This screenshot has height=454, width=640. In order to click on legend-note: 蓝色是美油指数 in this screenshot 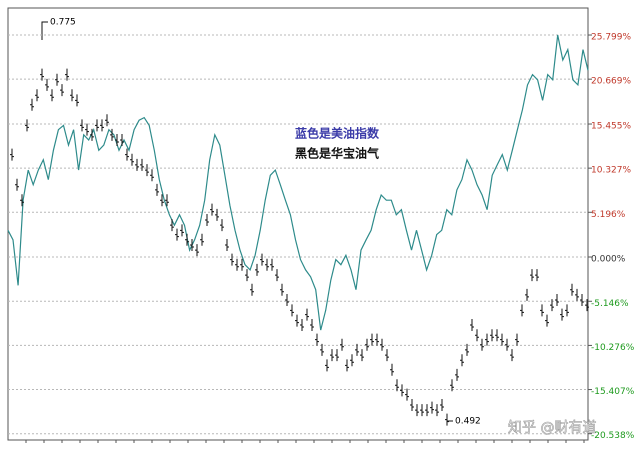, I will do `click(337, 133)`.